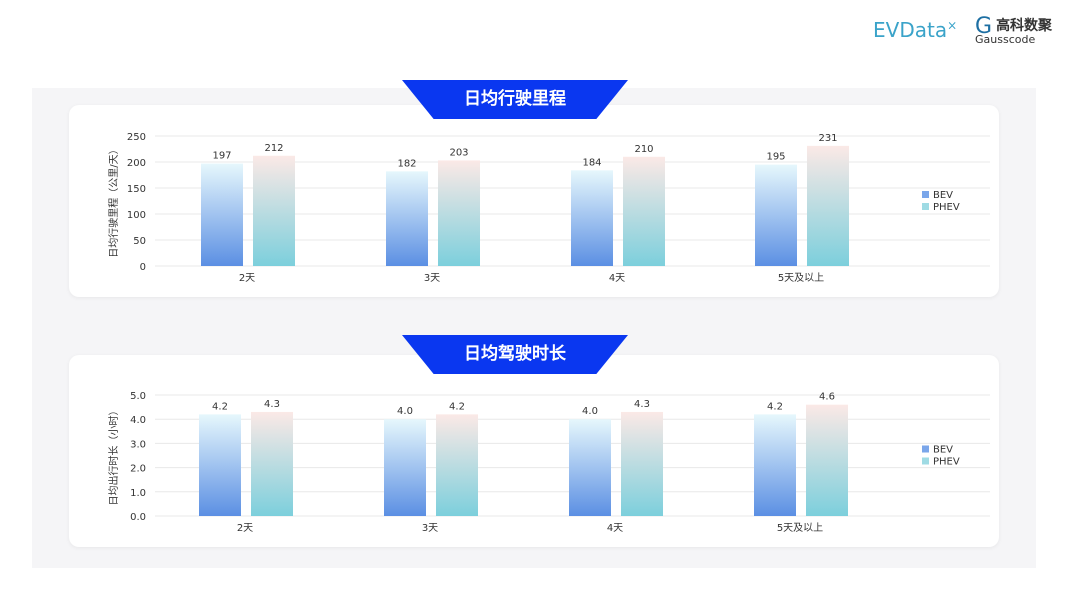 The image size is (1080, 608). I want to click on data-label: 195, so click(775, 157).